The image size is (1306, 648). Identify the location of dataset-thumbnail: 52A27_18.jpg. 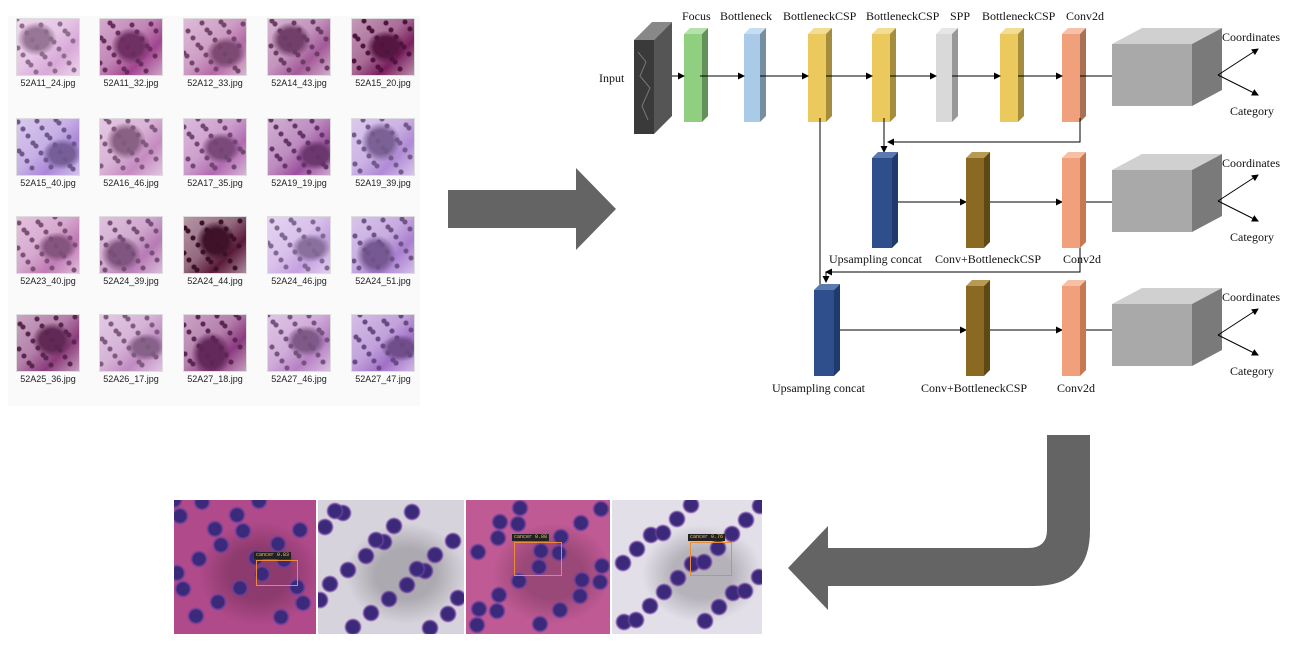
(215, 350).